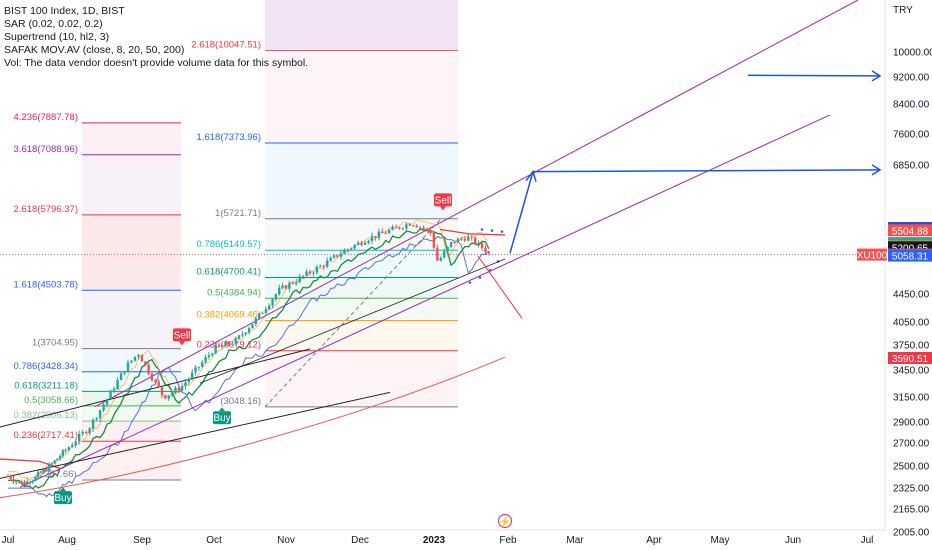 The image size is (932, 550). I want to click on price-tick-9: 4050.00, so click(911, 323).